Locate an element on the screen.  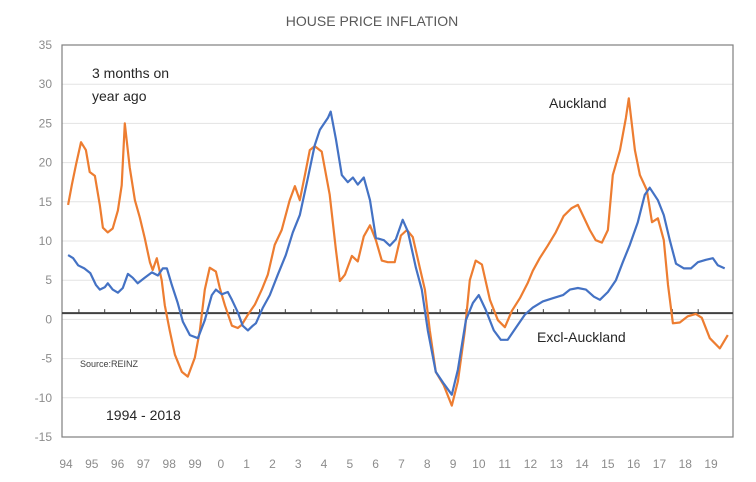
x-tick-label: 18 is located at coordinates (686, 464).